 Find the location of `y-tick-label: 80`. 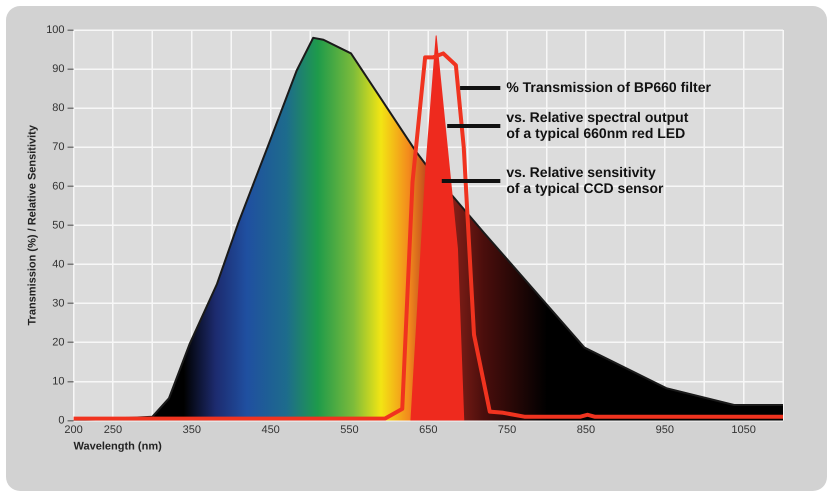

y-tick-label: 80 is located at coordinates (58, 108).